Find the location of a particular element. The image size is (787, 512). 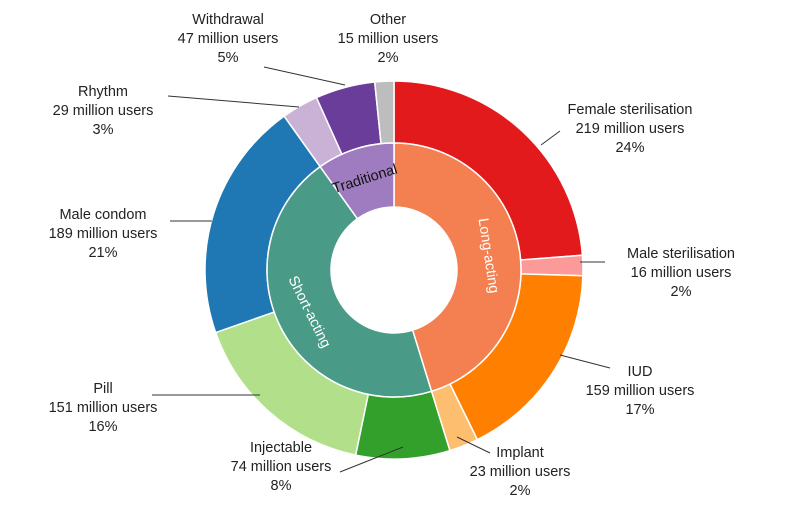

leader-line-iud is located at coordinates (585, 361).